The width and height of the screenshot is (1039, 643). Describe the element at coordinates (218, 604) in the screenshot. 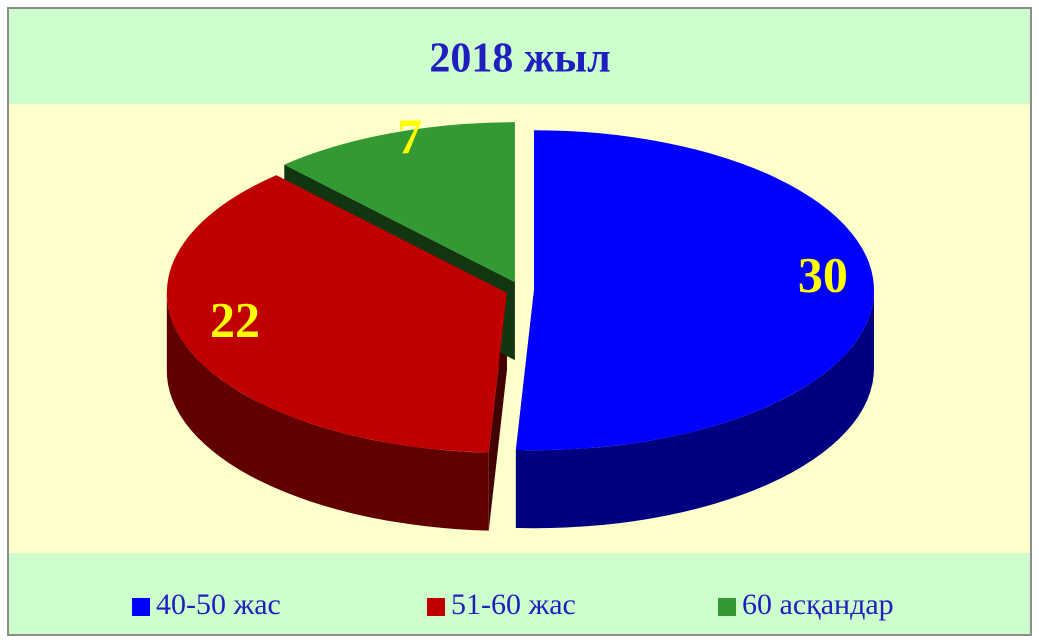

I see `legend-label: 40-50 жас` at that location.